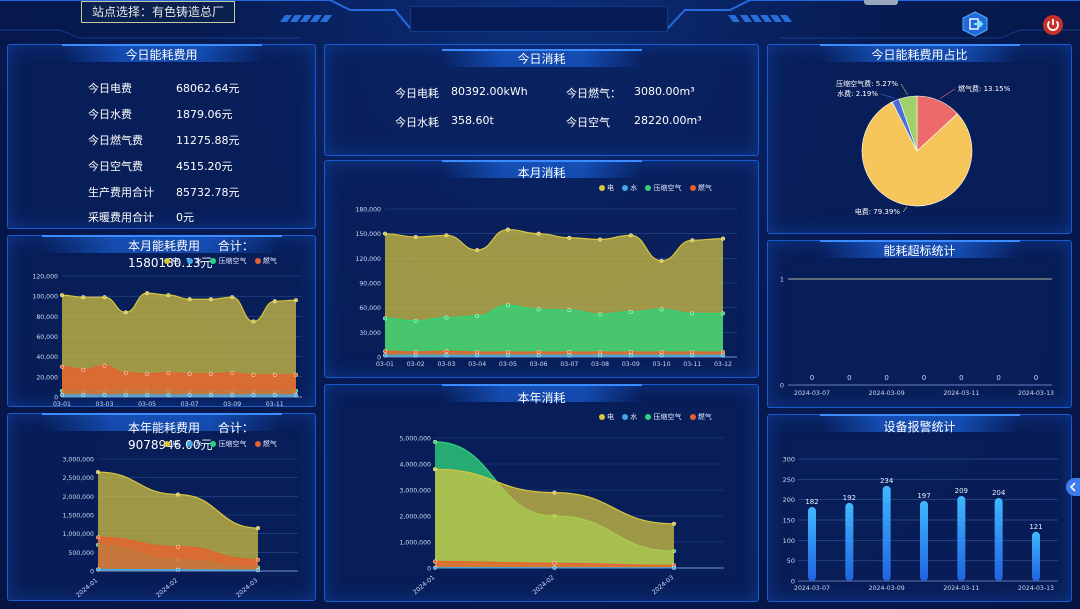  What do you see at coordinates (489, 91) in the screenshot?
I see `today-consume-value: 80392.00kWh` at bounding box center [489, 91].